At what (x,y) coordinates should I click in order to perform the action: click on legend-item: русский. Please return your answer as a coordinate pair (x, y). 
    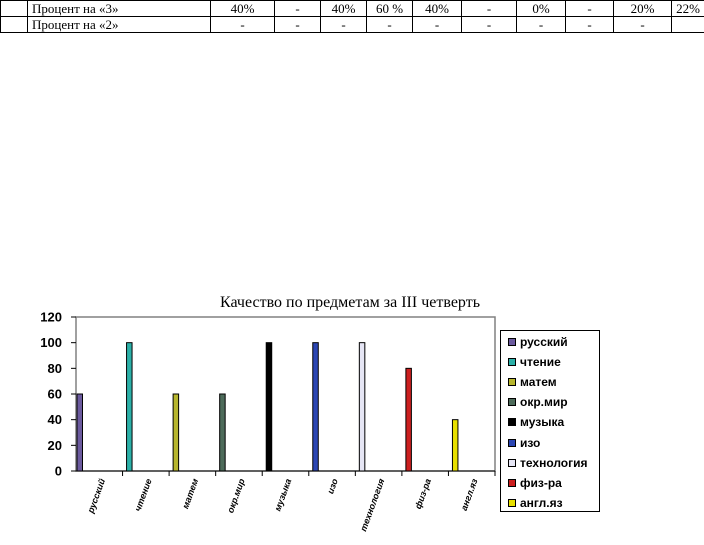
    Looking at the image, I should click on (550, 342).